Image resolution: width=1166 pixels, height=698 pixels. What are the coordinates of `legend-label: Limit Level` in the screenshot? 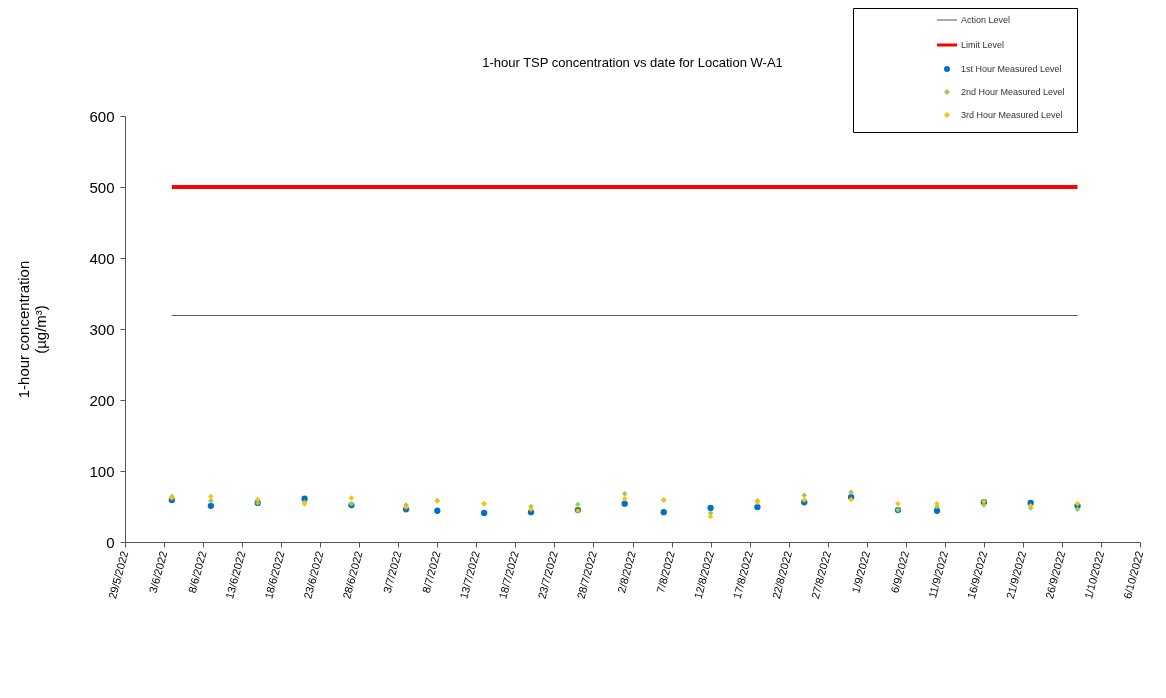 It's located at (983, 45).